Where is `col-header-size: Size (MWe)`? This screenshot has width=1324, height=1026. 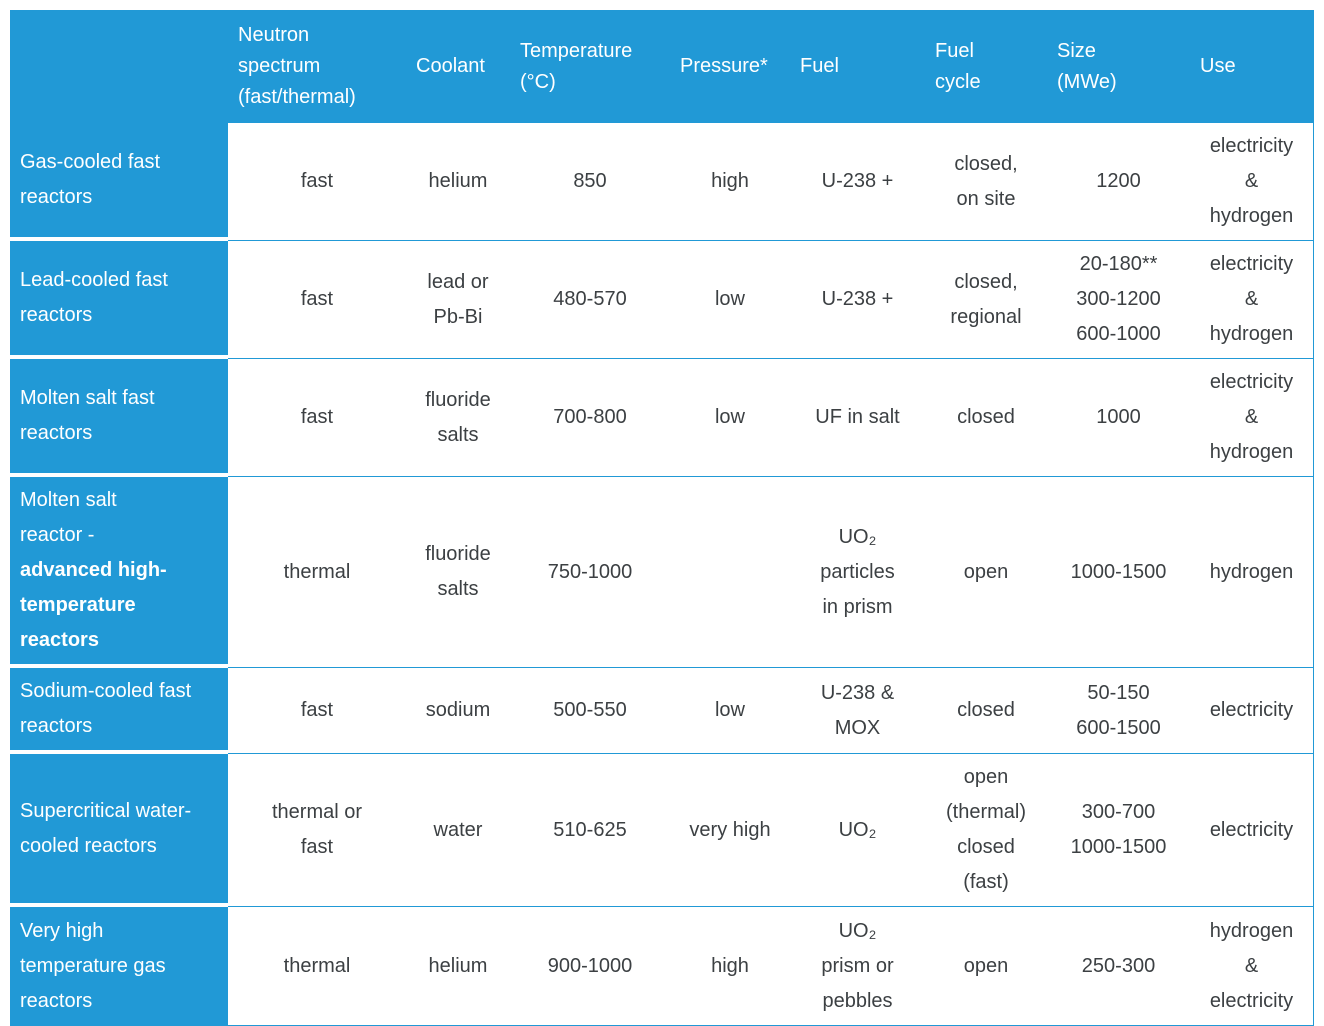
col-header-size: Size (MWe) is located at coordinates (1118, 66).